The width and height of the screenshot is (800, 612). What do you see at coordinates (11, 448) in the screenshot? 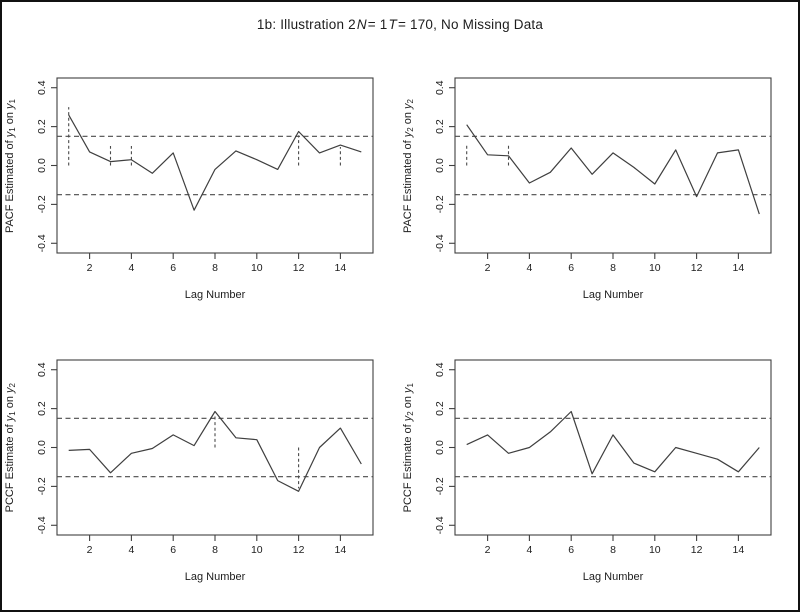
I see `y-axis-title: PCCF Estimate of y1 on y2` at bounding box center [11, 448].